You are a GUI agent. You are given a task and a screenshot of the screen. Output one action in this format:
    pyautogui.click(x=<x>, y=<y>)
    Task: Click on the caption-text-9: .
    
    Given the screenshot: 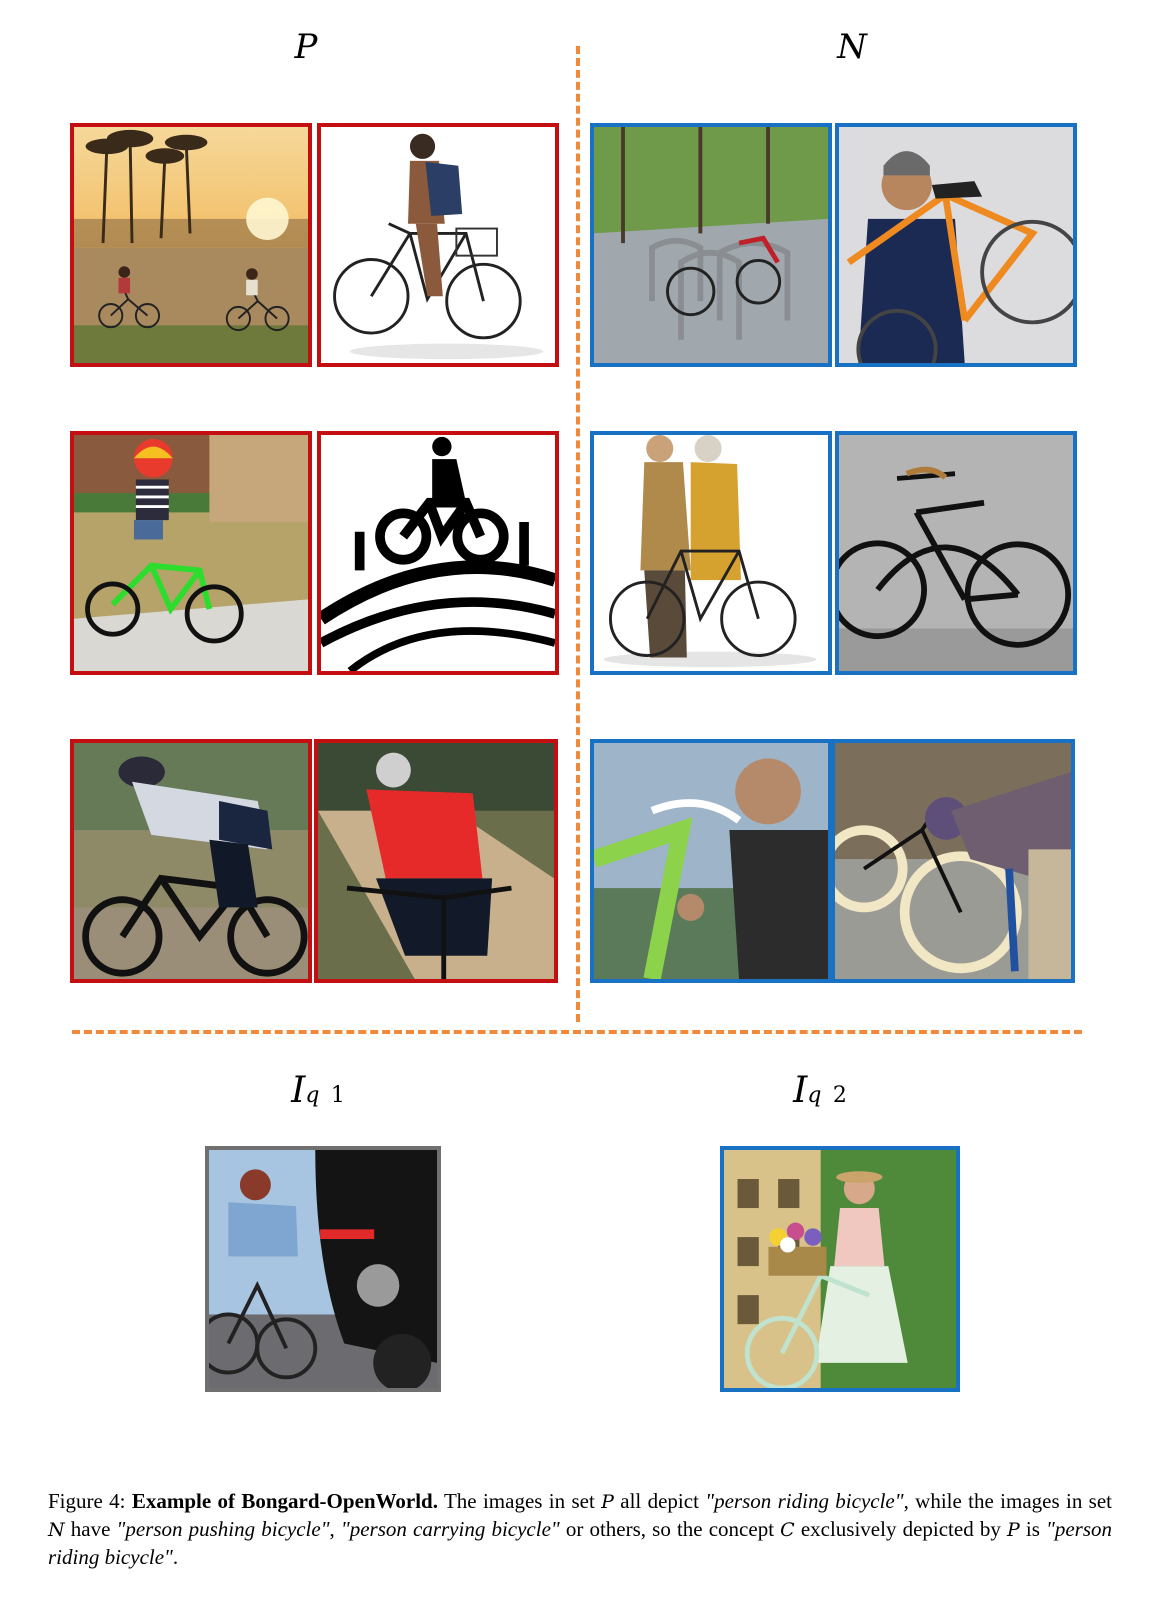 What is the action you would take?
    pyautogui.click(x=175, y=1557)
    